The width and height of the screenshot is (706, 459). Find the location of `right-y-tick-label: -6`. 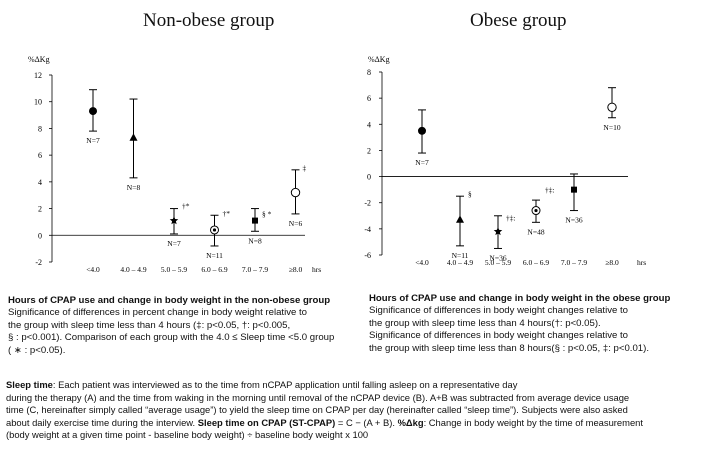

right-y-tick-label: -6 is located at coordinates (367, 255).